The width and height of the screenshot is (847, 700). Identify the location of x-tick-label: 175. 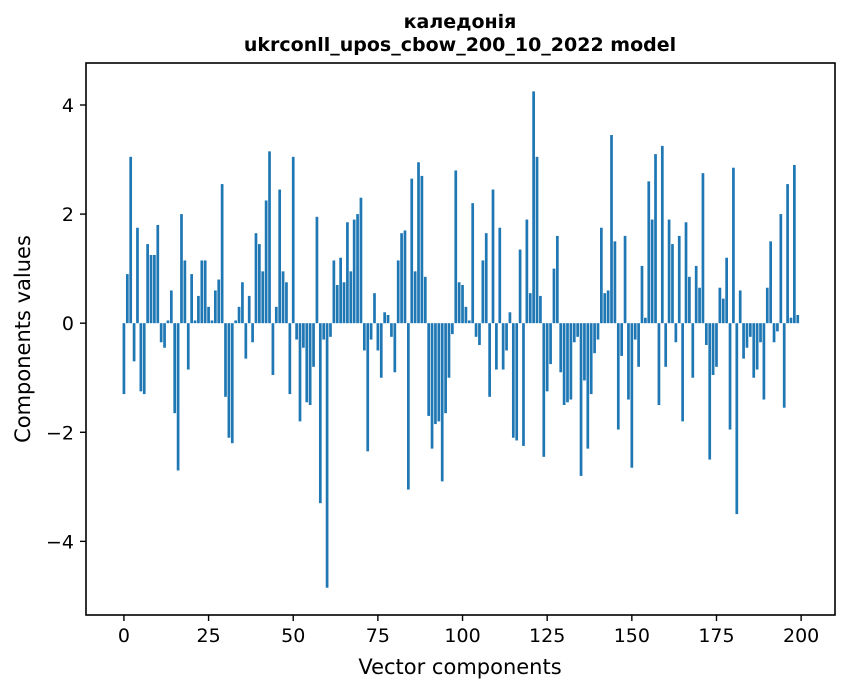
(716, 636).